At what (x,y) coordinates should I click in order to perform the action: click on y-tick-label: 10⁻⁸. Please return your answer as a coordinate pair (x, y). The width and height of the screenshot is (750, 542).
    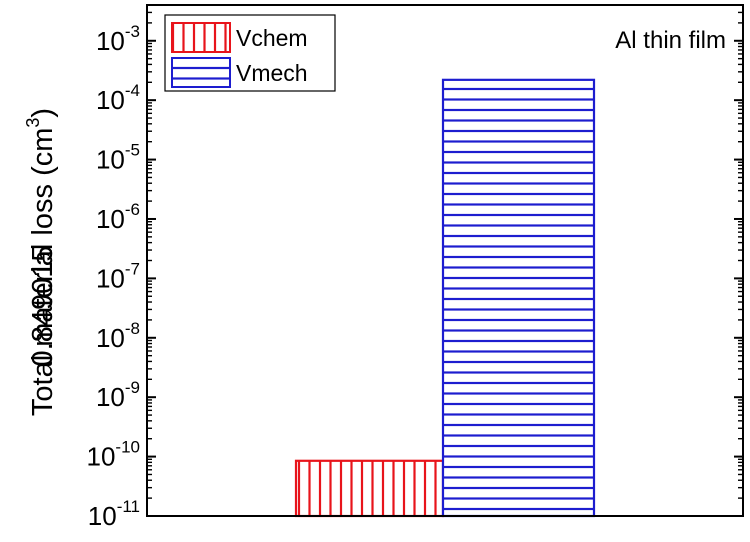
    Looking at the image, I should click on (118, 336).